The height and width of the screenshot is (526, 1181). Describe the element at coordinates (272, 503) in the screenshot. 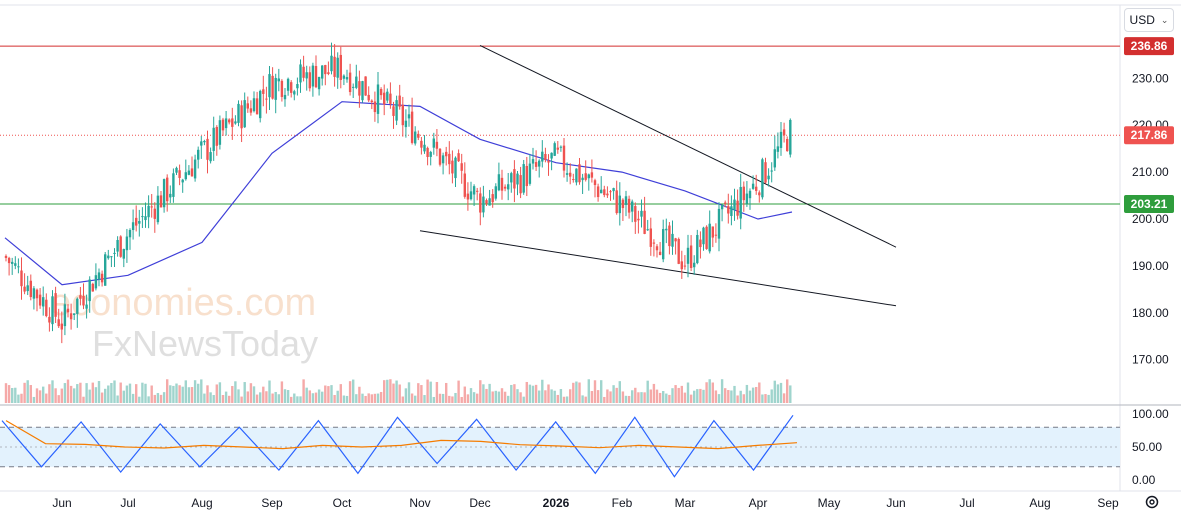

I see `time-tick-label: Sep` at that location.